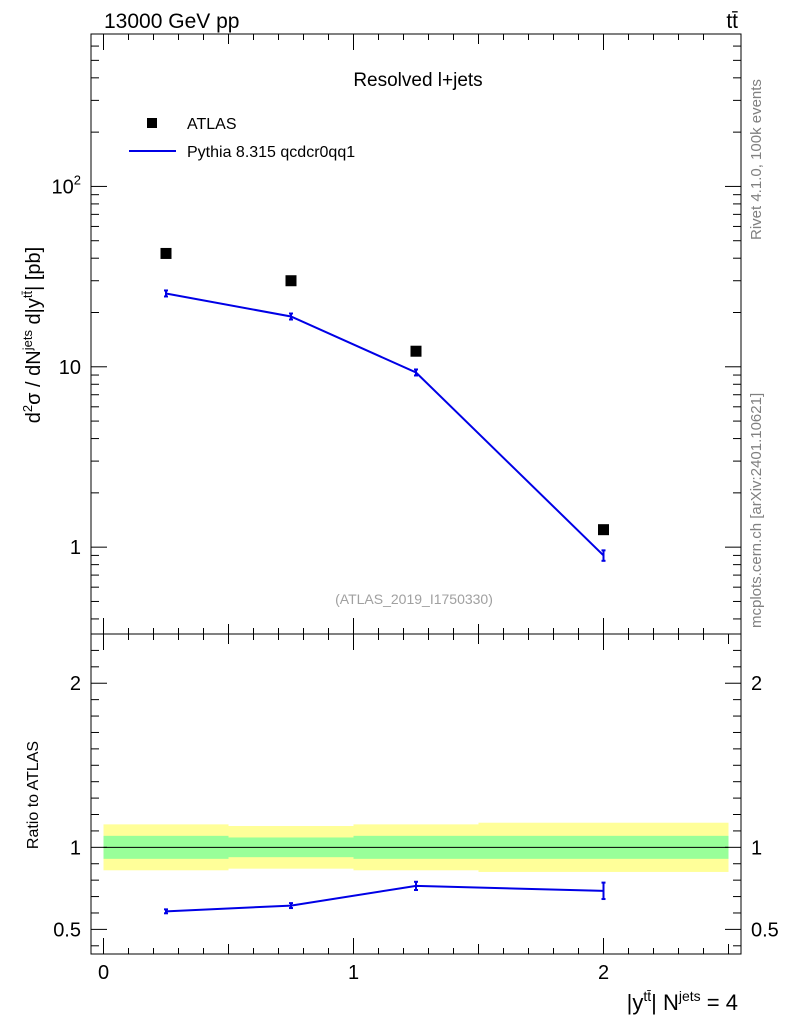 The width and height of the screenshot is (786, 1024). I want to click on legend-atlas-label: ATLAS, so click(212, 124).